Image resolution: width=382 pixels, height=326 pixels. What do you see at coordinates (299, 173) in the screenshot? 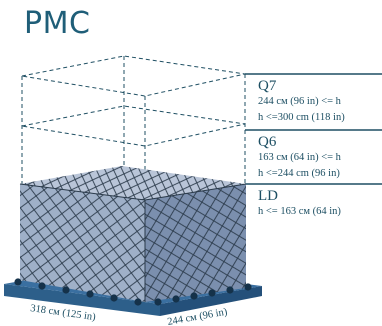
I see `level-q6-range-high: h <=244 cm (96 in)` at bounding box center [299, 173].